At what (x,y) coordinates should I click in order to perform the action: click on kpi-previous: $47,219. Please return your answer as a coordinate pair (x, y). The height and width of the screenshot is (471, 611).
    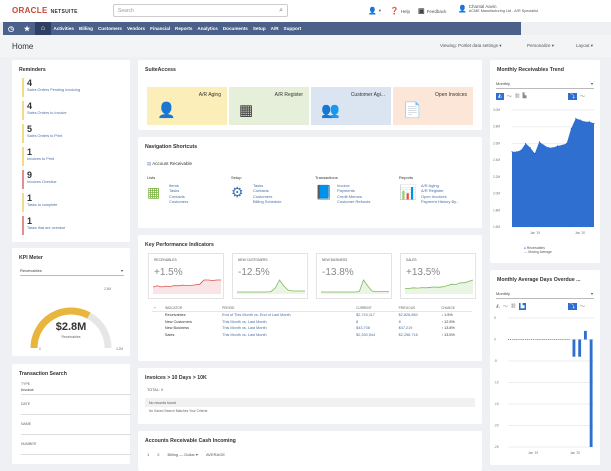
    Looking at the image, I should click on (405, 328).